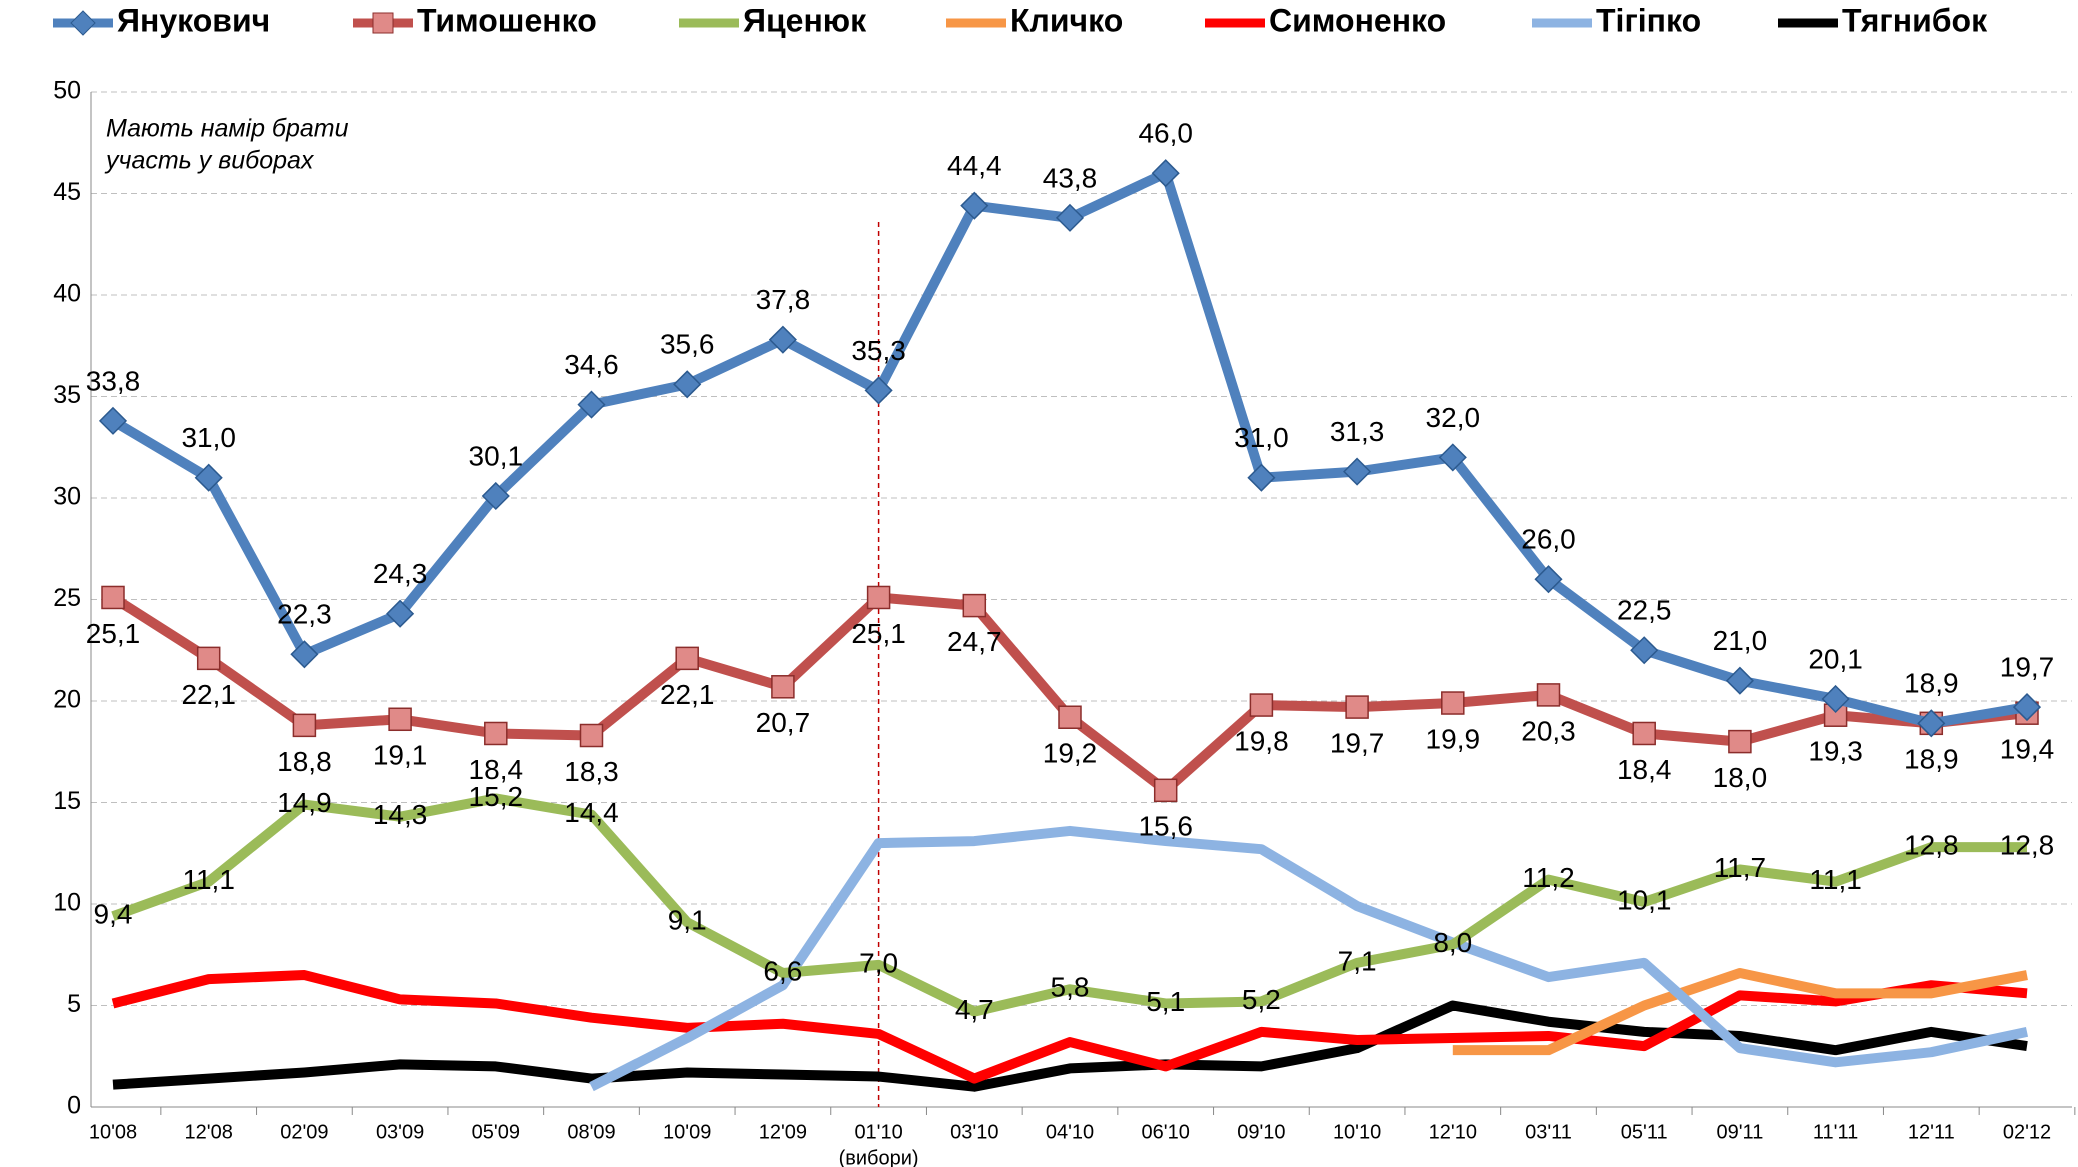 The image size is (2078, 1167). What do you see at coordinates (878, 350) in the screenshot?
I see `data-label: 35,3` at bounding box center [878, 350].